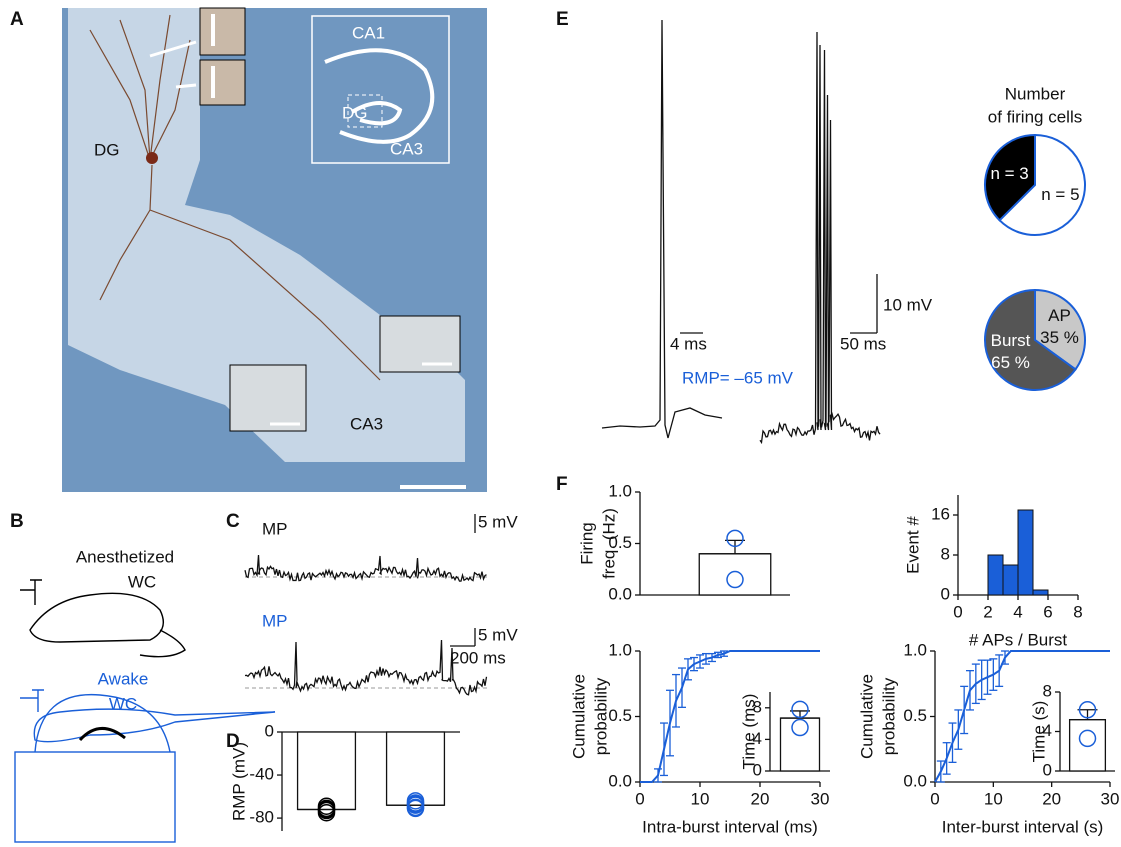 This screenshot has width=1121, height=847. Describe the element at coordinates (95, 797) in the screenshot. I see `platform` at that location.